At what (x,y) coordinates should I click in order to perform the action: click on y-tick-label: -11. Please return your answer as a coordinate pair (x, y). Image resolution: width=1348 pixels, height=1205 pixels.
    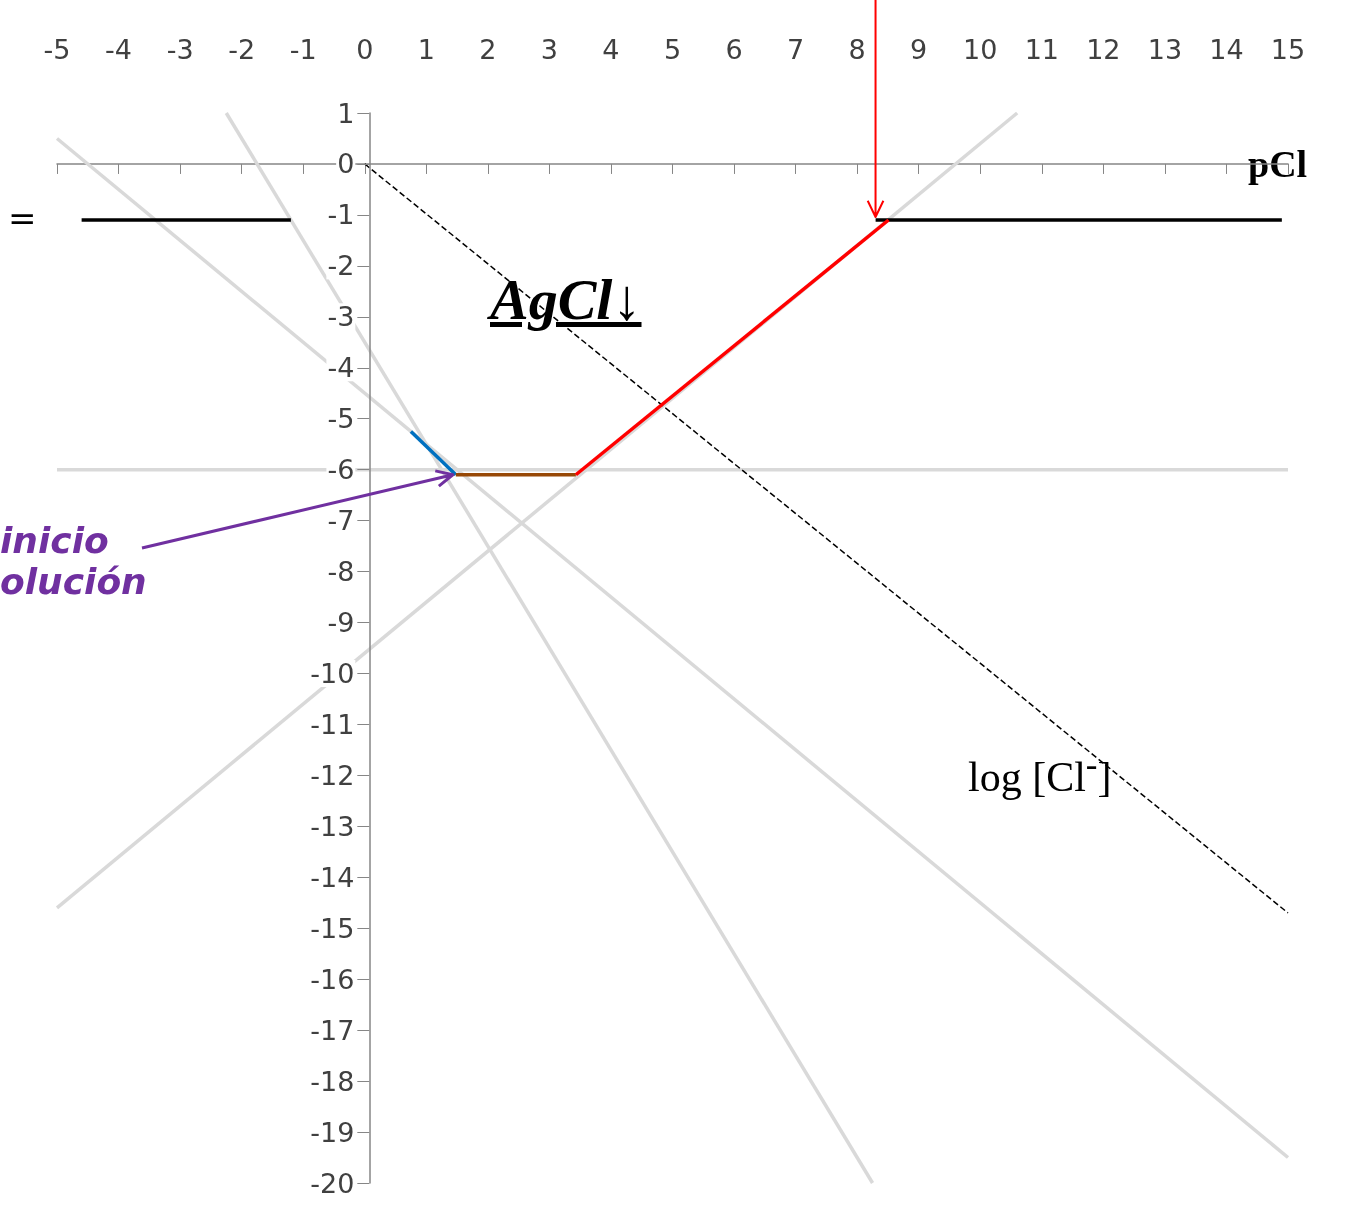
    Looking at the image, I should click on (332, 724).